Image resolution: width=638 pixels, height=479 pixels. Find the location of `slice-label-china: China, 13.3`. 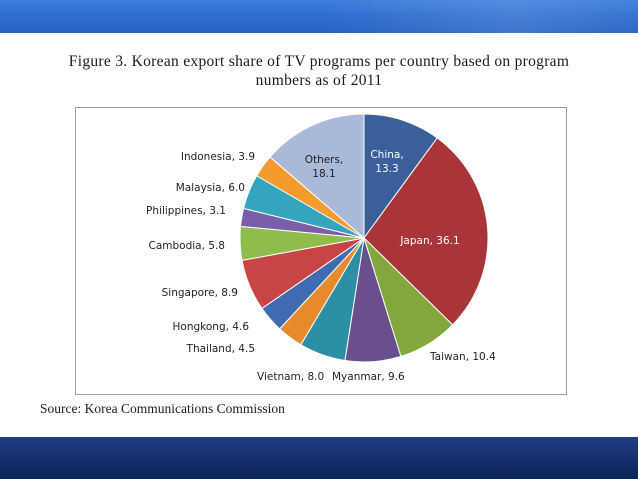

slice-label-china: China, 13.3 is located at coordinates (386, 162).